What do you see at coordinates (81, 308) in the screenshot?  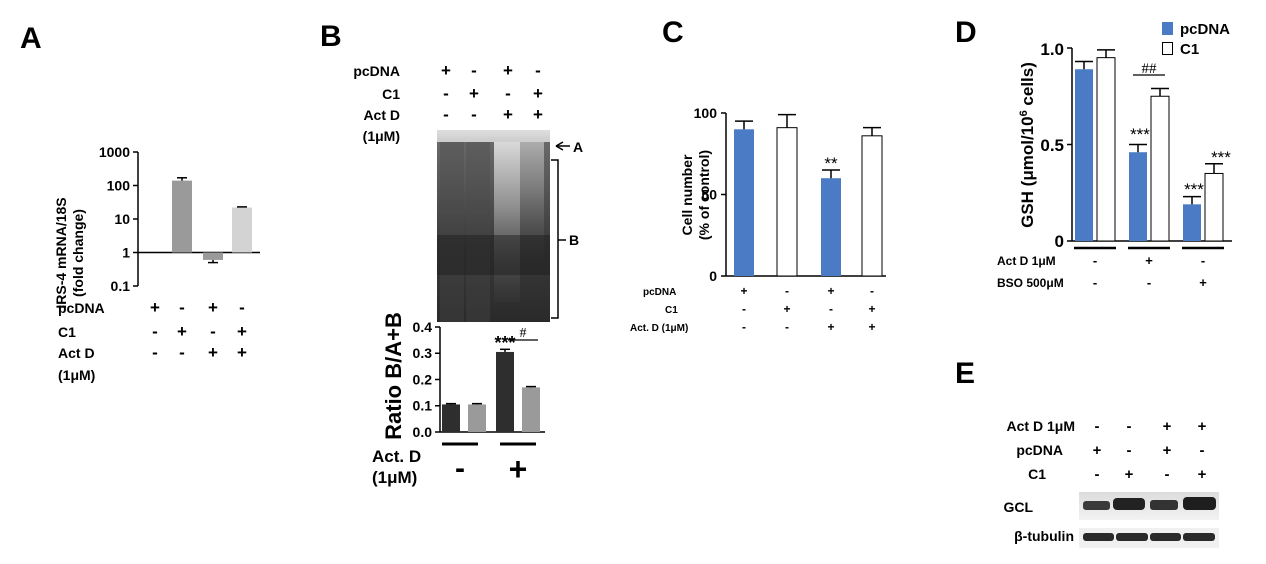 I see `a-cond-label-pcdna: pcDNA` at bounding box center [81, 308].